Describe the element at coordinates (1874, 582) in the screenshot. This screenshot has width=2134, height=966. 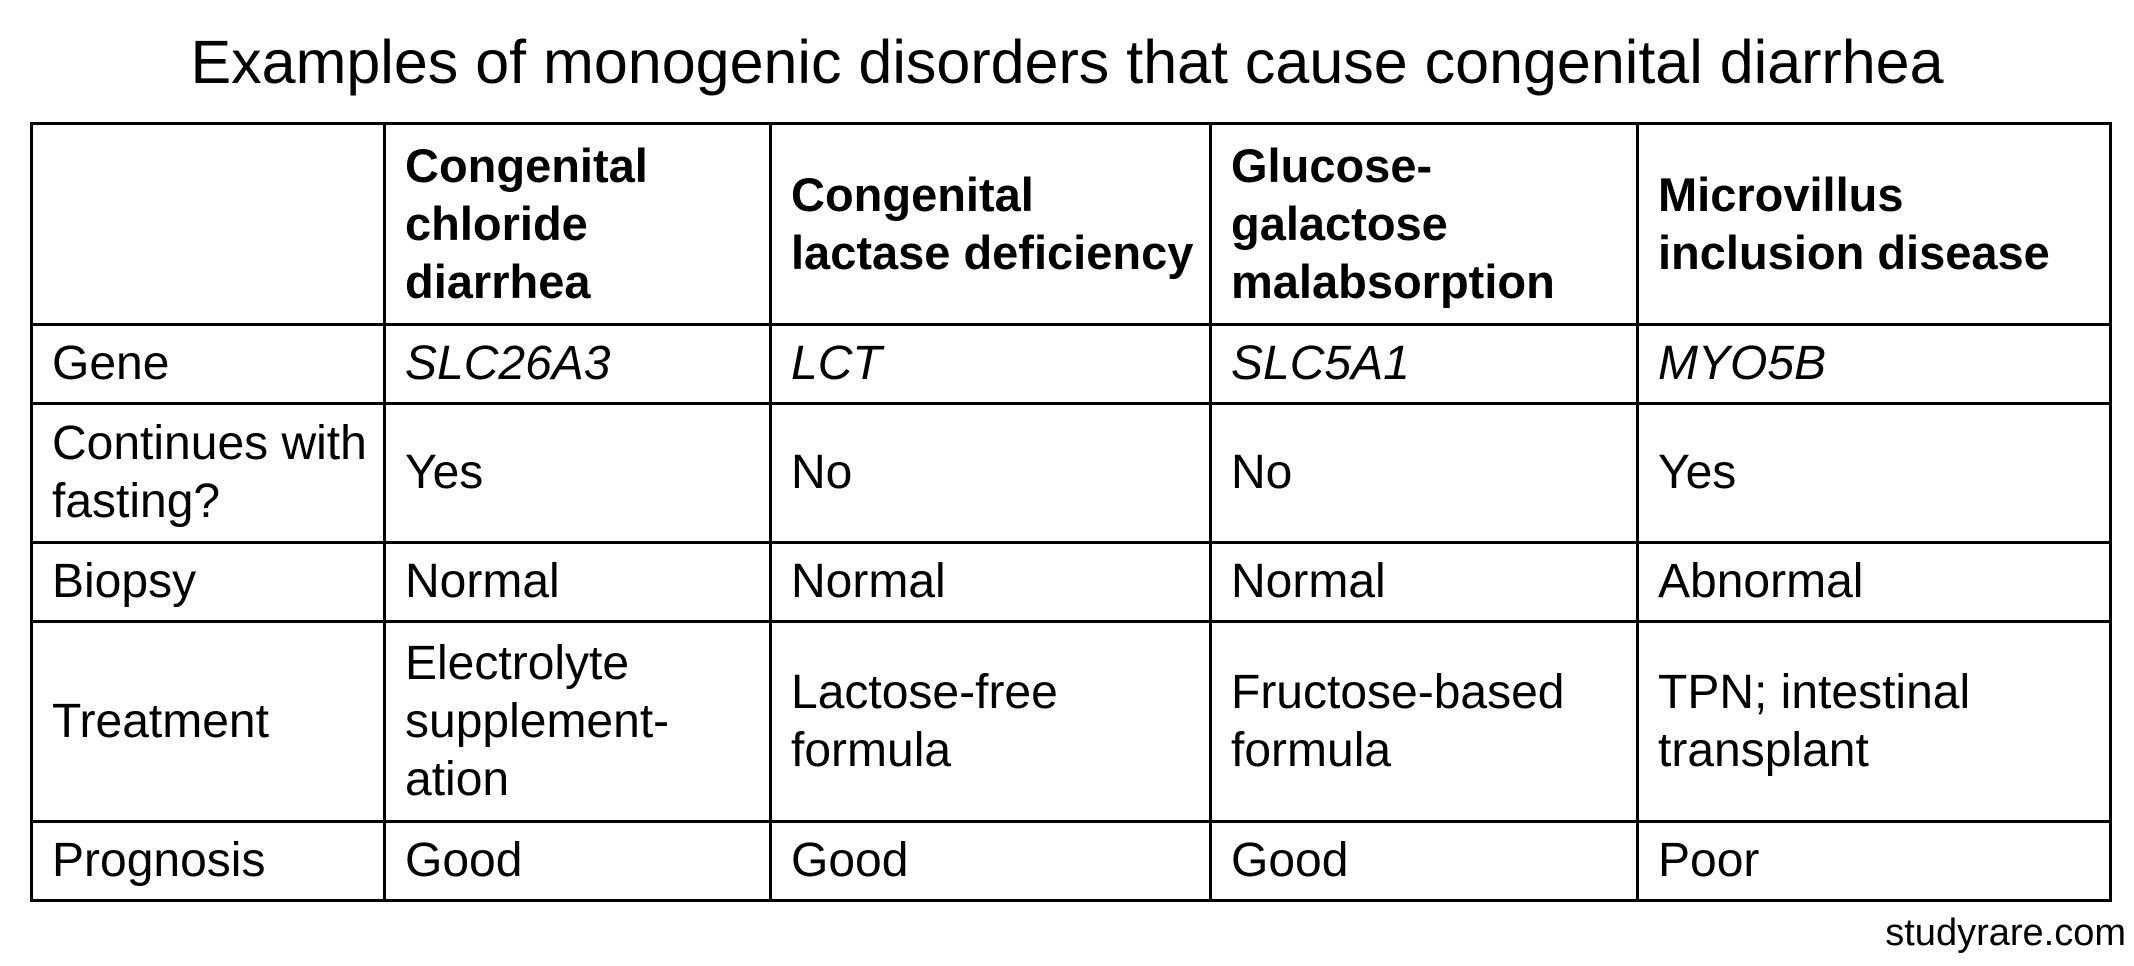
I see `table-cell: Abnormal` at that location.